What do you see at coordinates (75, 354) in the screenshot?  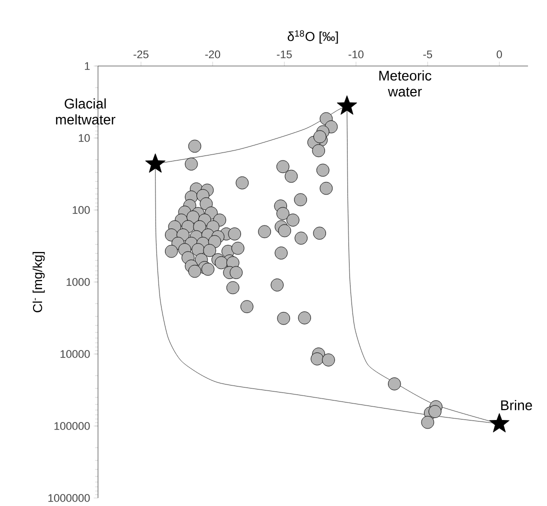 I see `y-tick-label: 10000` at bounding box center [75, 354].